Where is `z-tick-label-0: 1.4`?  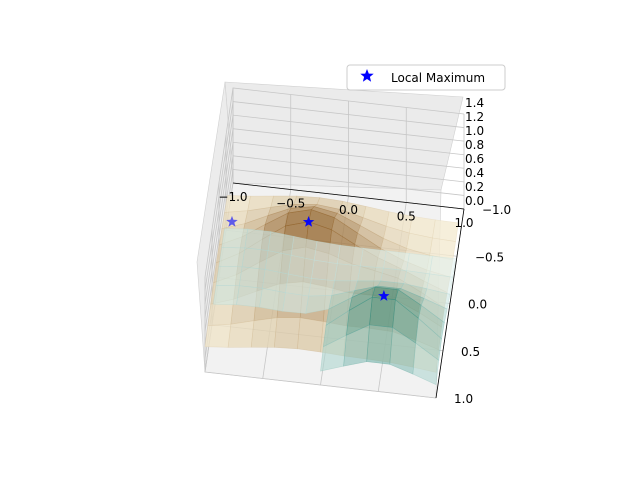 z-tick-label-0: 1.4 is located at coordinates (474, 103).